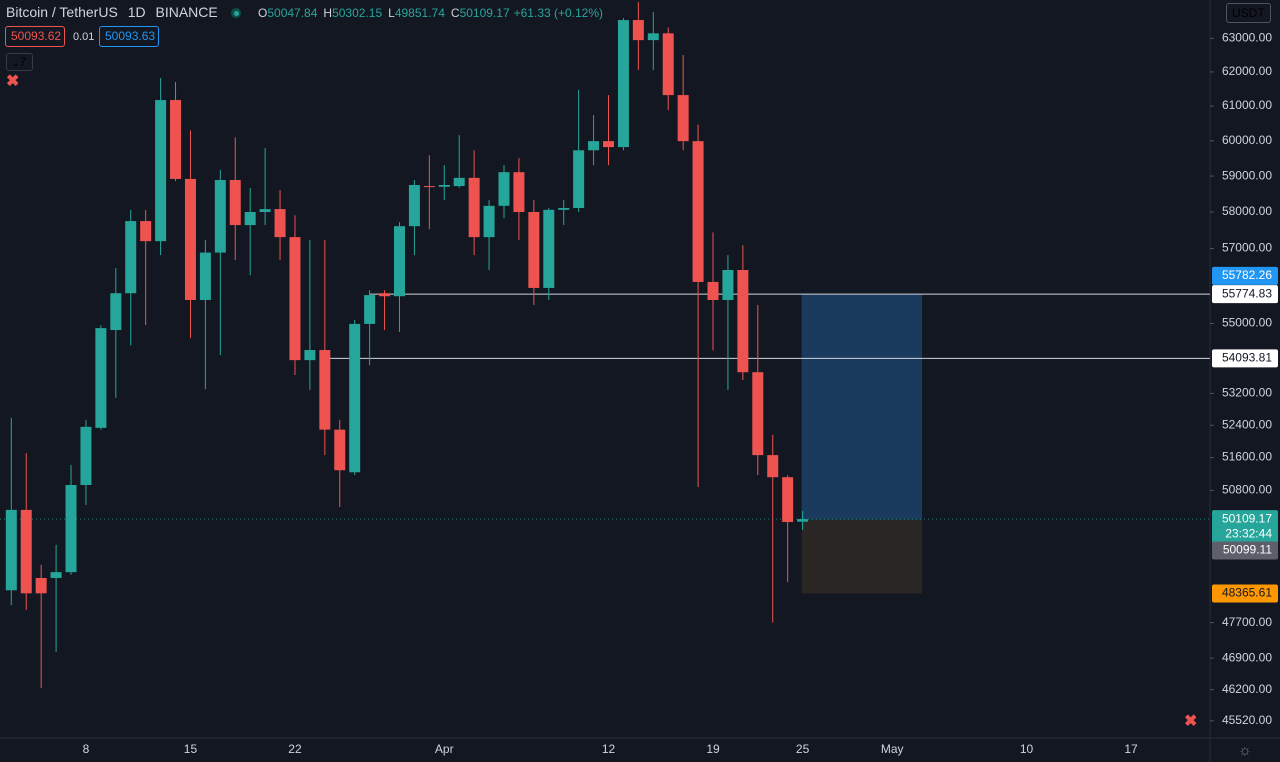 This screenshot has width=1280, height=762. I want to click on exchange: BINANCE, so click(186, 12).